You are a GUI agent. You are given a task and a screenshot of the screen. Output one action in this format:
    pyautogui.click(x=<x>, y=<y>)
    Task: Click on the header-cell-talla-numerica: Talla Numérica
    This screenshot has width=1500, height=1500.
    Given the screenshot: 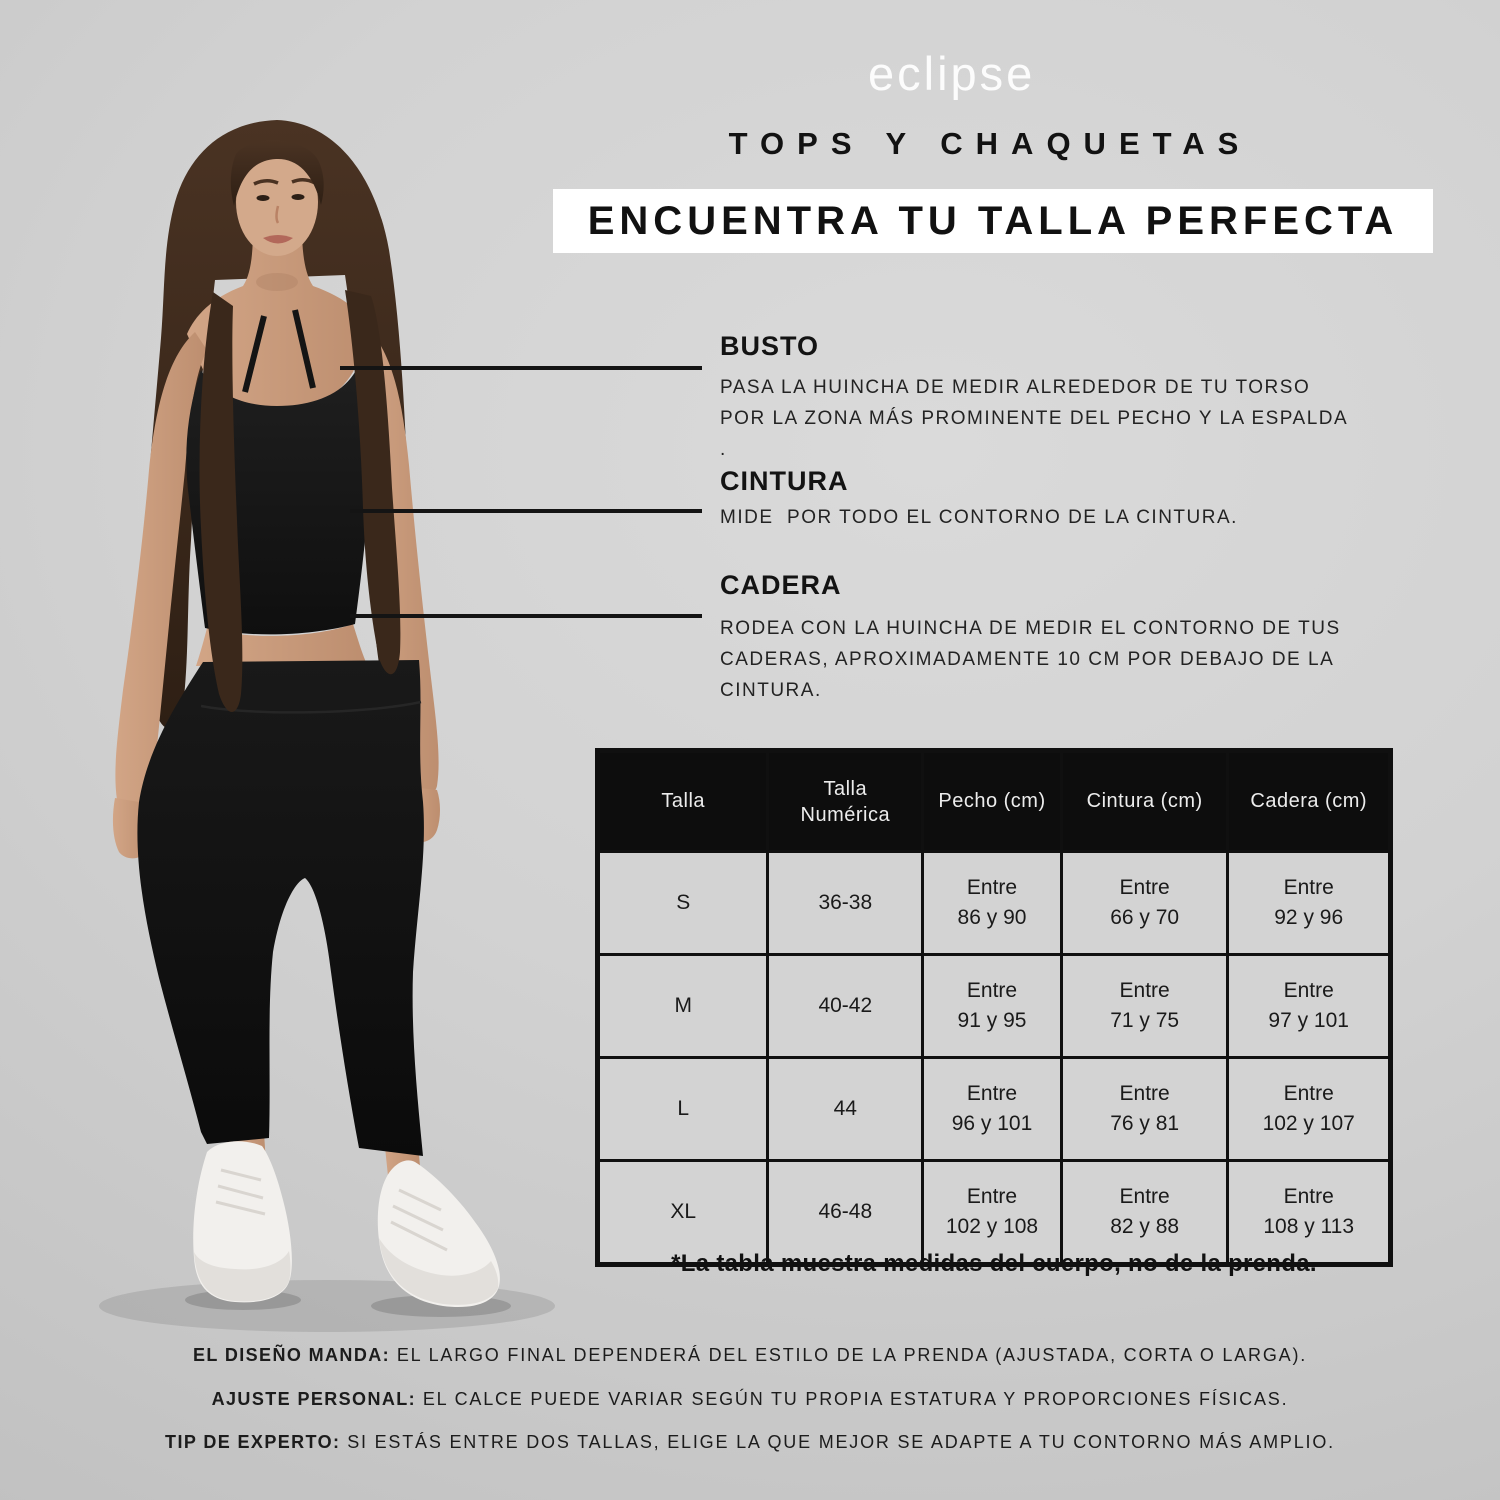 What is the action you would take?
    pyautogui.click(x=845, y=801)
    